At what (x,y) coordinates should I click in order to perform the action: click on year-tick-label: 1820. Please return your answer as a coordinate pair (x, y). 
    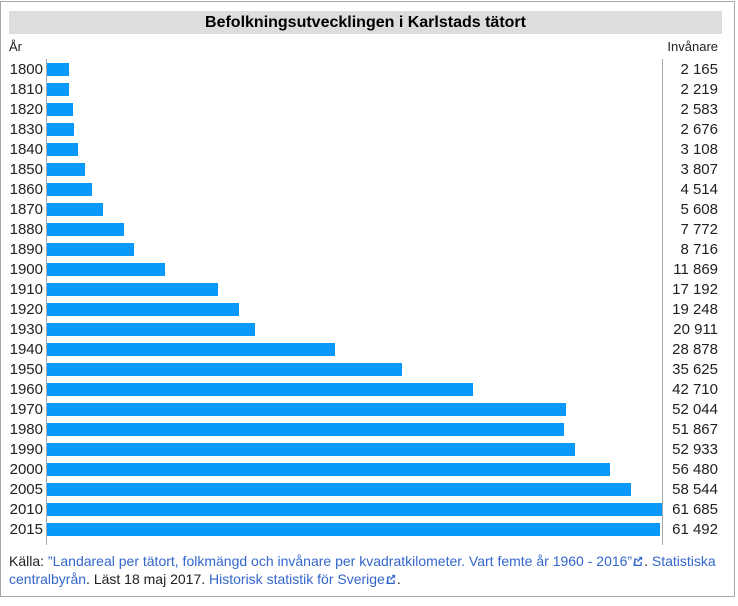
    Looking at the image, I should click on (26, 109).